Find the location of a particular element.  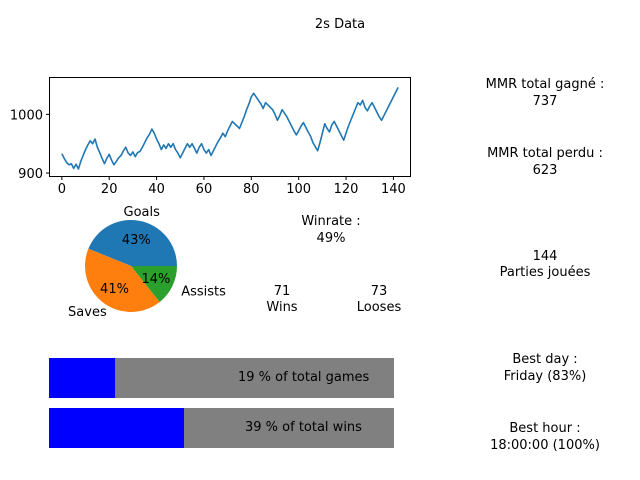

figure-title: 2s Data is located at coordinates (340, 24).